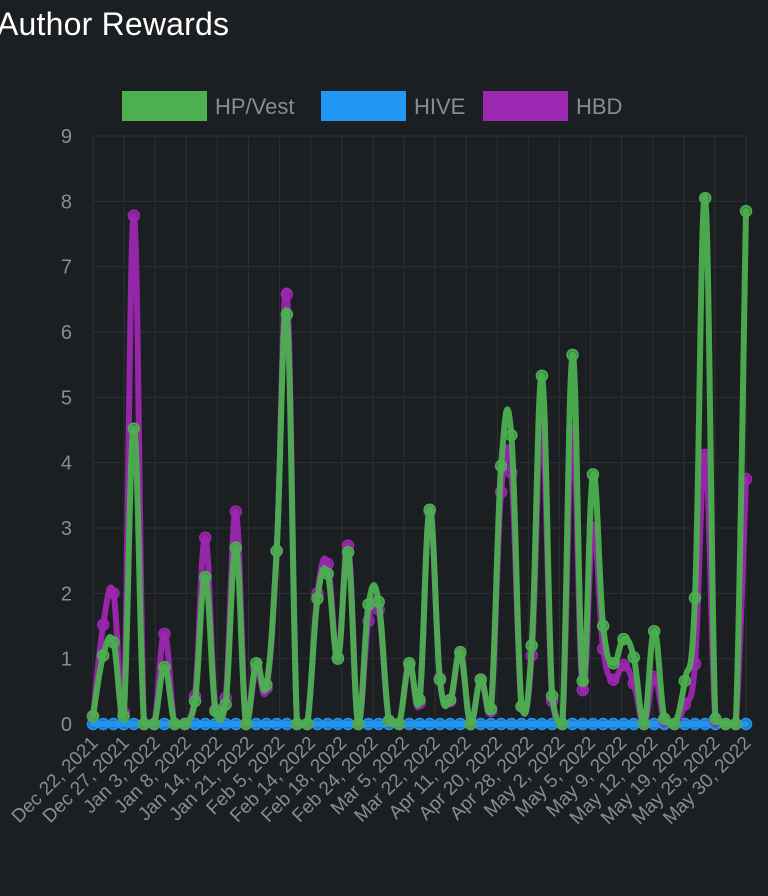 This screenshot has height=896, width=768. What do you see at coordinates (393, 106) in the screenshot?
I see `legend-item-hive: HIVE` at bounding box center [393, 106].